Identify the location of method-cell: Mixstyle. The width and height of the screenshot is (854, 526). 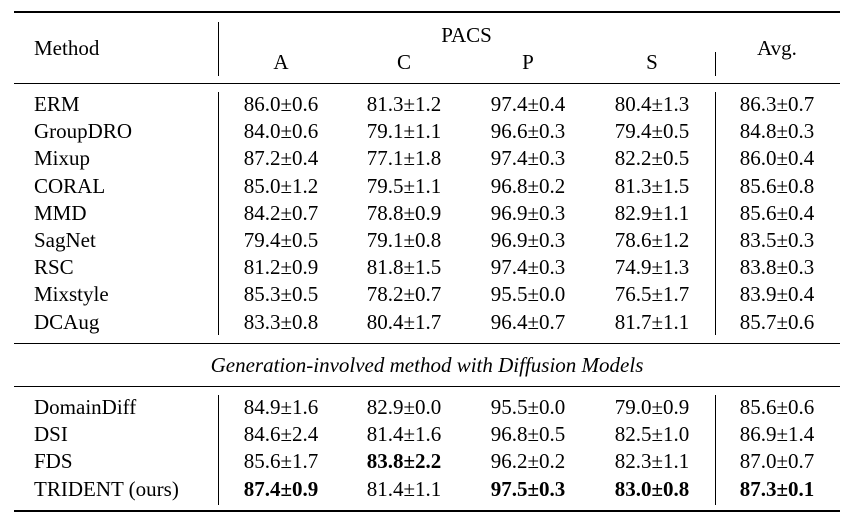
(71, 294).